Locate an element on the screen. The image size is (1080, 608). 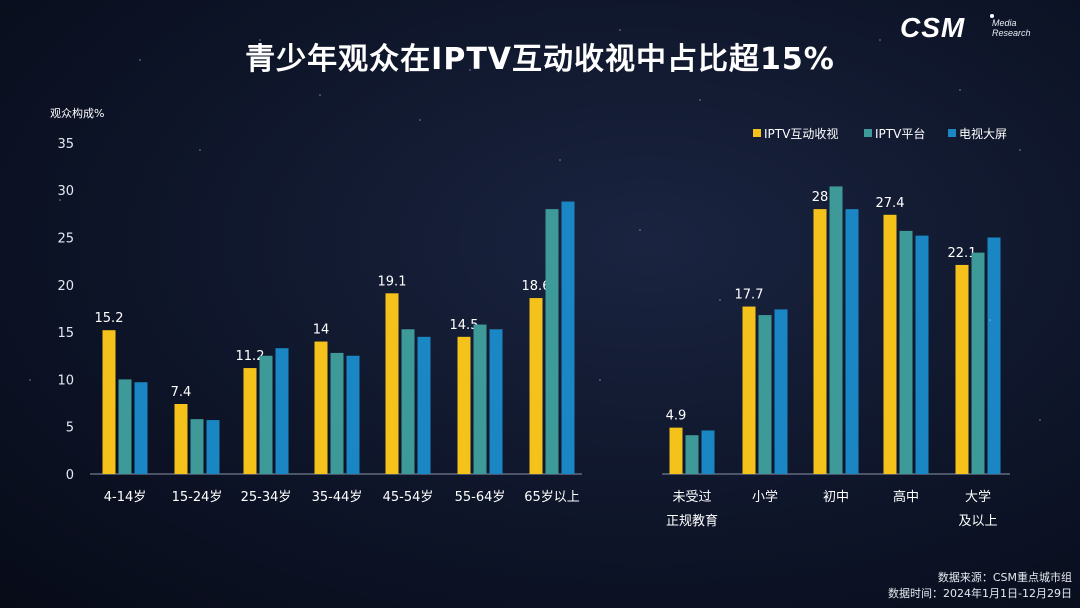
data-source-note: 数据来源：CSM重点城市组 数据时间：2024年1月1日-12月29日 is located at coordinates (980, 586).